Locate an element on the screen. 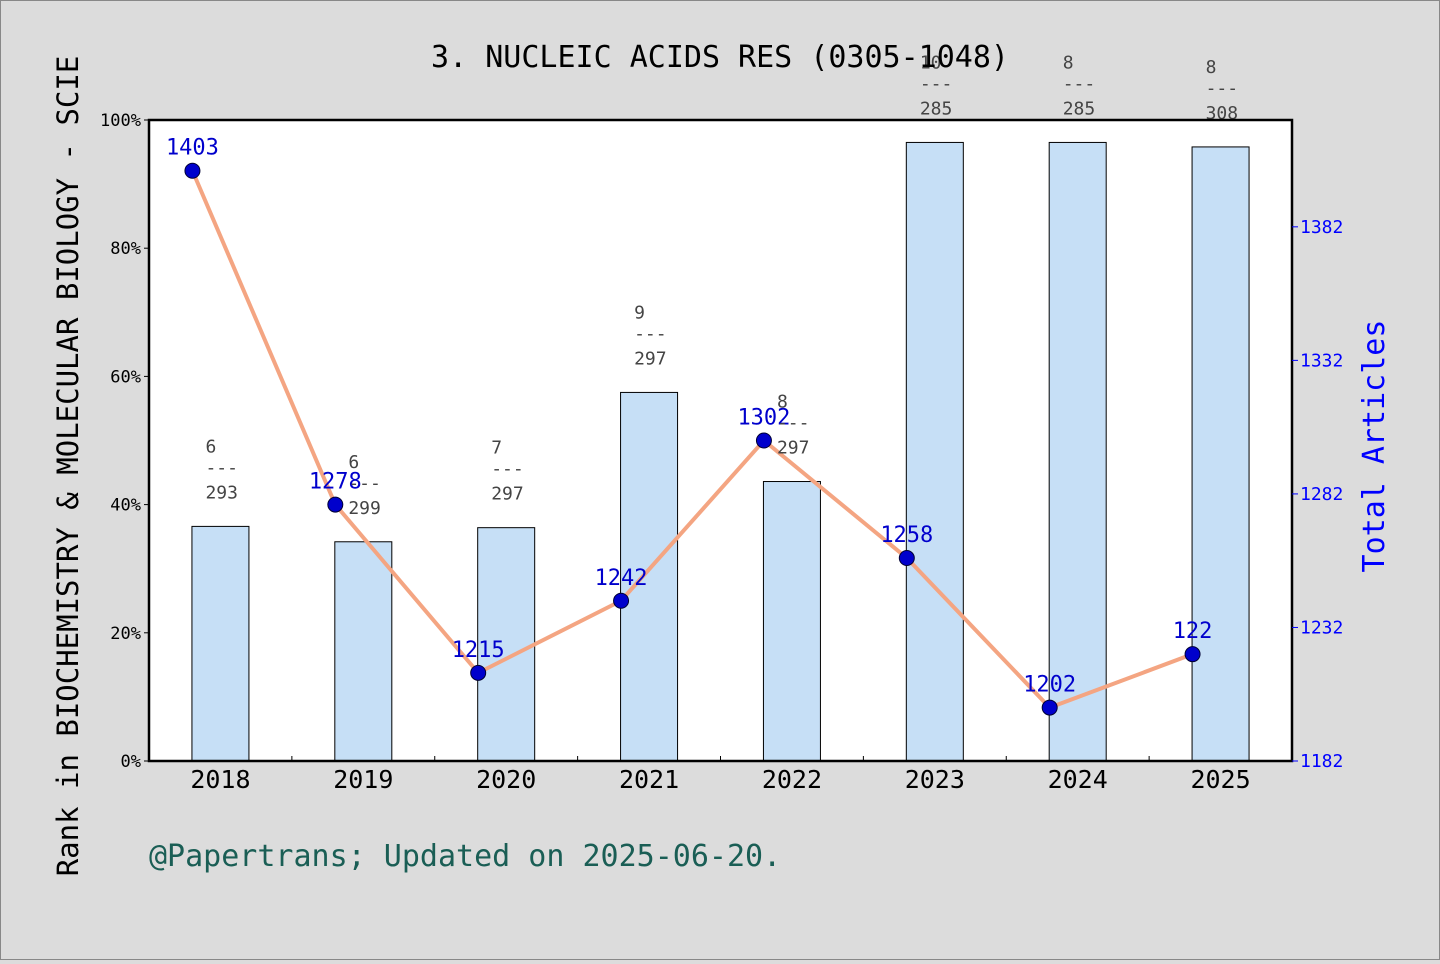  bar-2023 is located at coordinates (934, 451).